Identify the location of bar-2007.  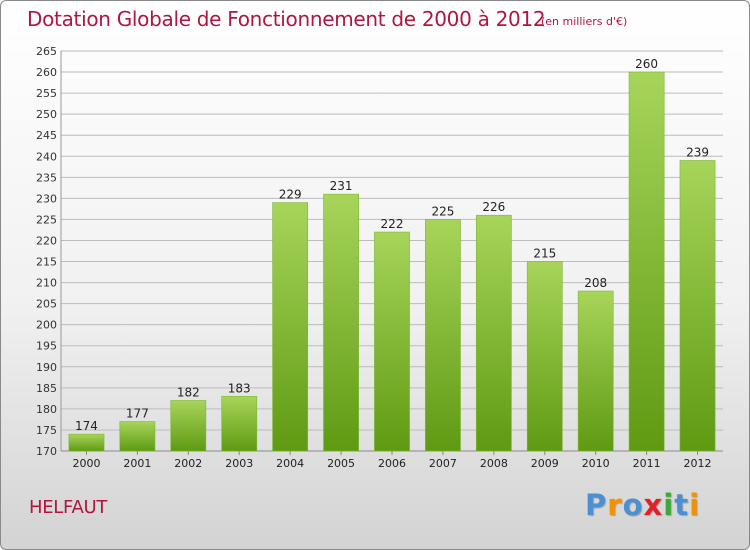
(443, 335).